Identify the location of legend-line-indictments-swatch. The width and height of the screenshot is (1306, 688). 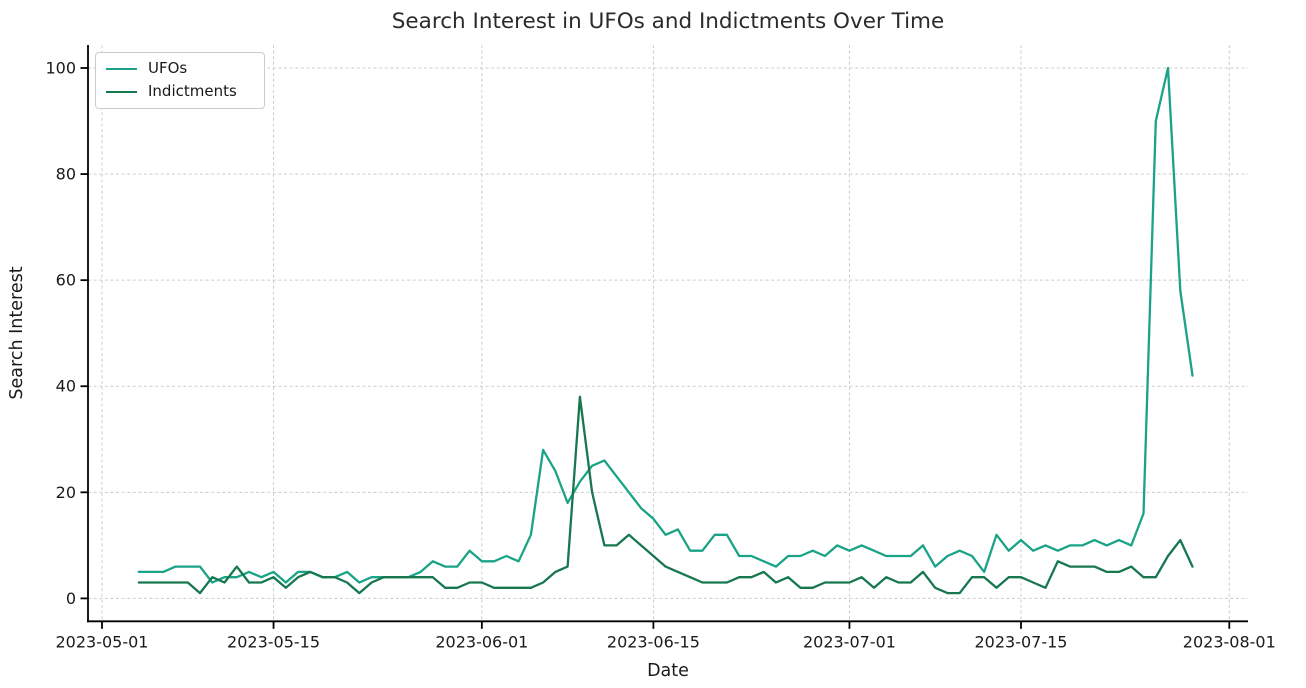
(121, 91).